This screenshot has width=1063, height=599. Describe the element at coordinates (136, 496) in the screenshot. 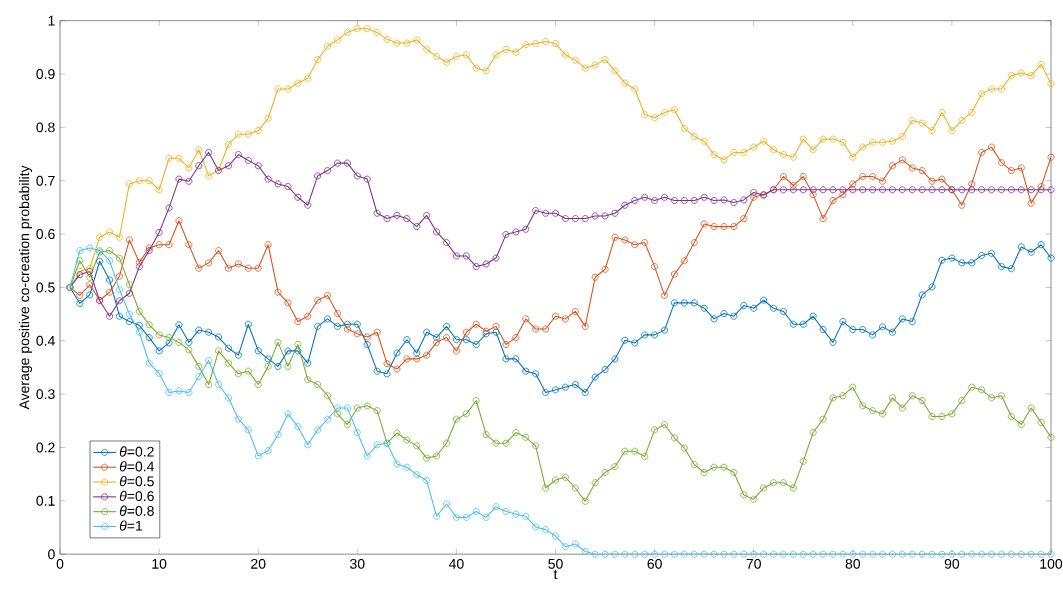

I see `legend-label: θ=0.6` at that location.